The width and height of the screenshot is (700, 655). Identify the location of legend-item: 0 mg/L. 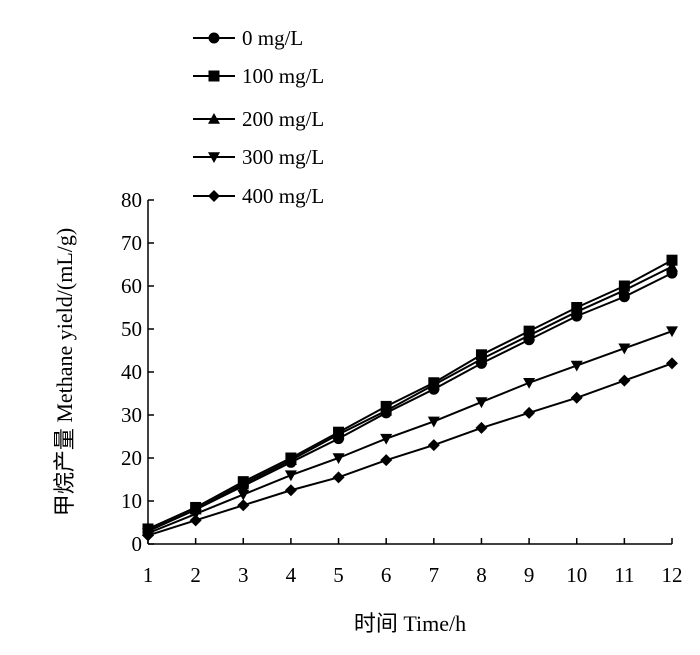
(248, 38).